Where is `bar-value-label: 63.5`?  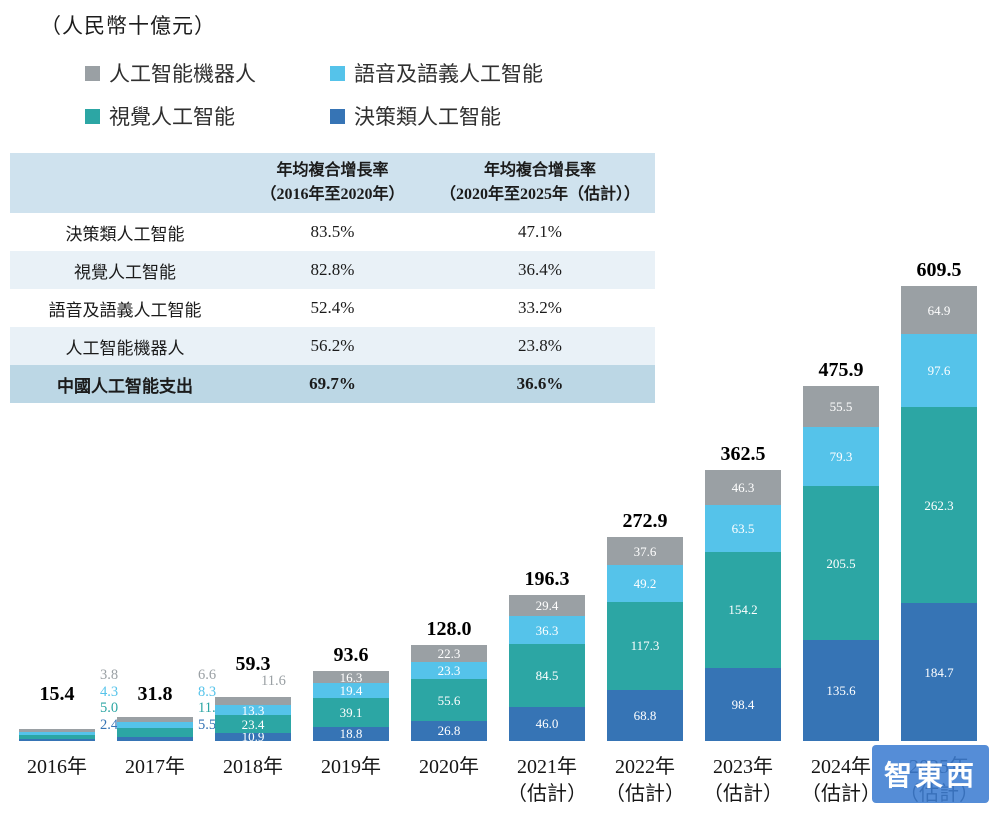
bar-value-label: 63.5 is located at coordinates (743, 529).